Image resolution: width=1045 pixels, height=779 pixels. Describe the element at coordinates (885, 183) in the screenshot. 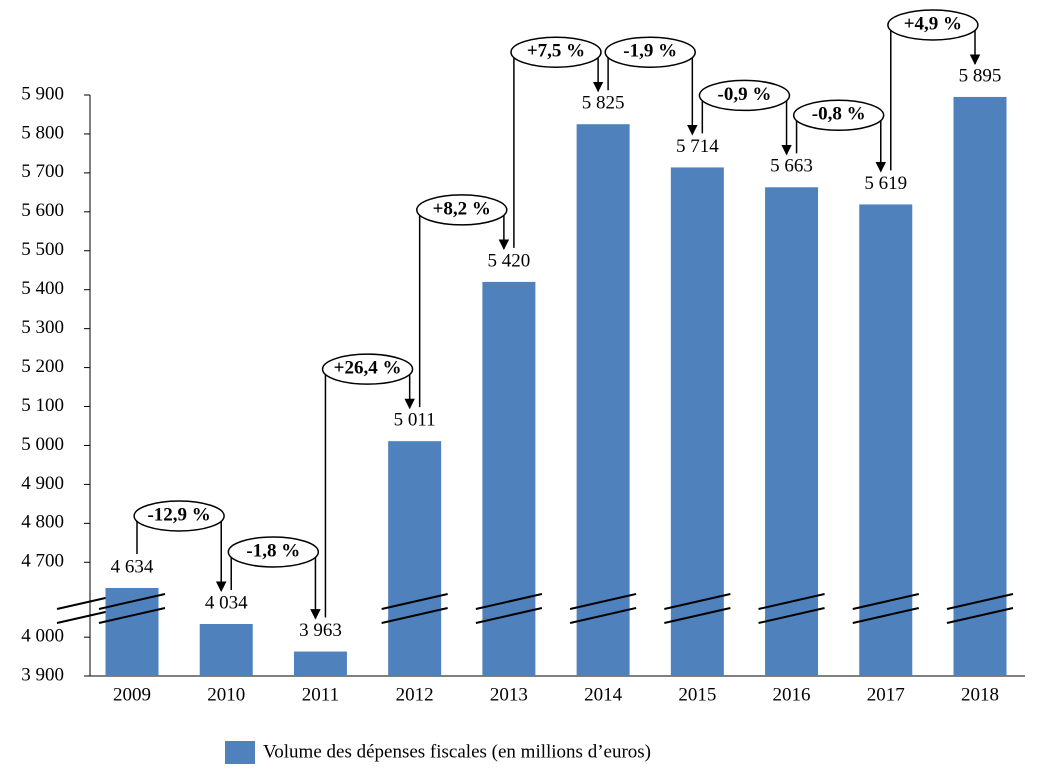

I see `value-label: 5 619` at that location.